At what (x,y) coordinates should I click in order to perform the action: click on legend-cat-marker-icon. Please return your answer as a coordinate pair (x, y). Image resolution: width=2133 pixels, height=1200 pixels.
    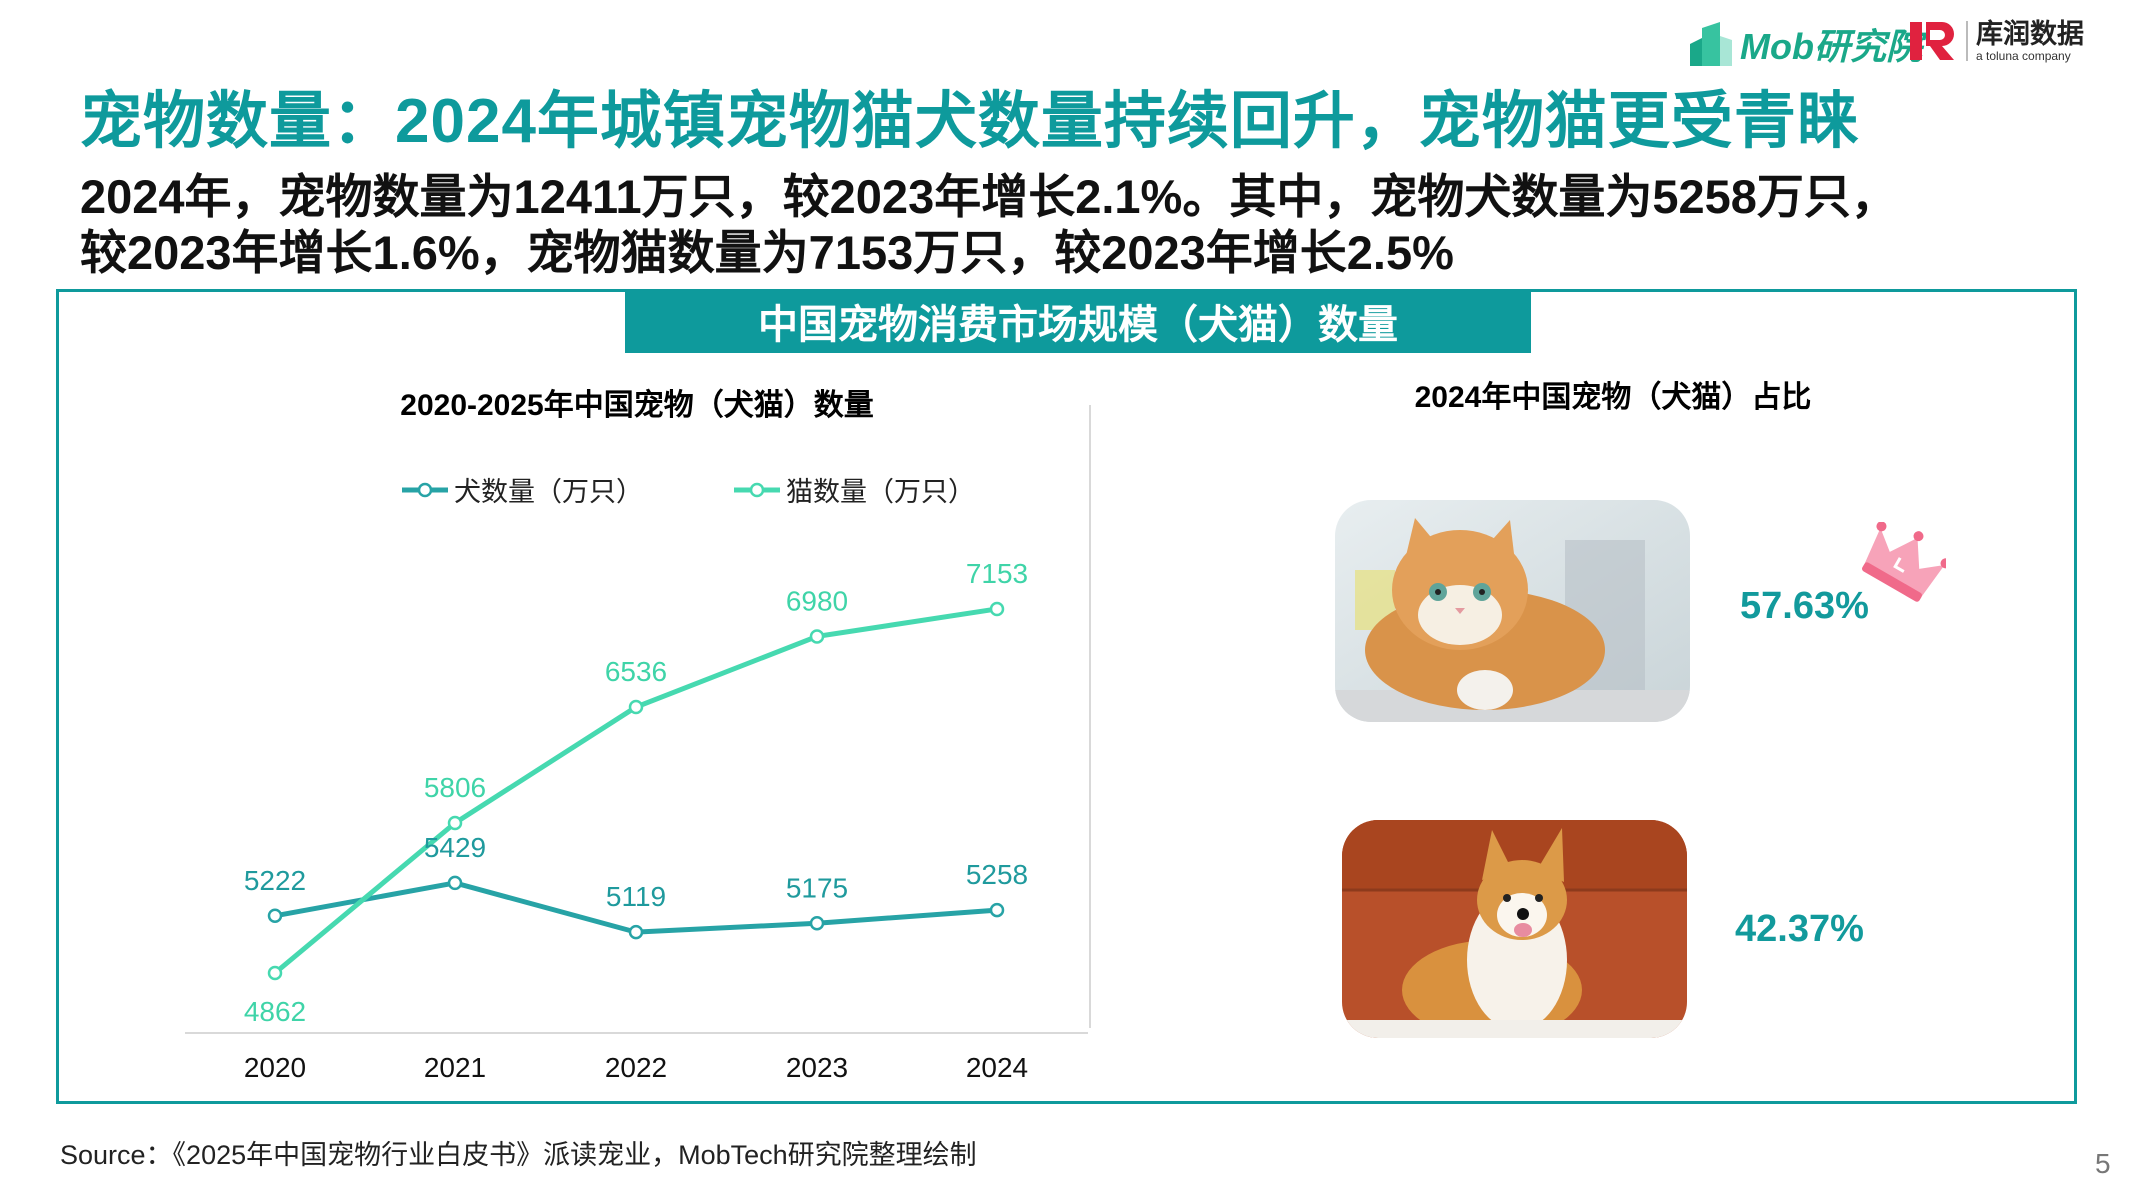
    Looking at the image, I should click on (757, 489).